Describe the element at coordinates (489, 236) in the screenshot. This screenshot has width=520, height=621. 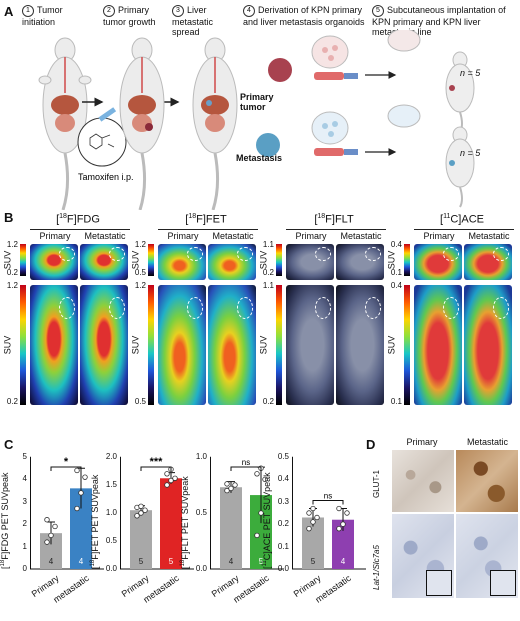
I see `pet-col-metastatic: Metastatic` at that location.